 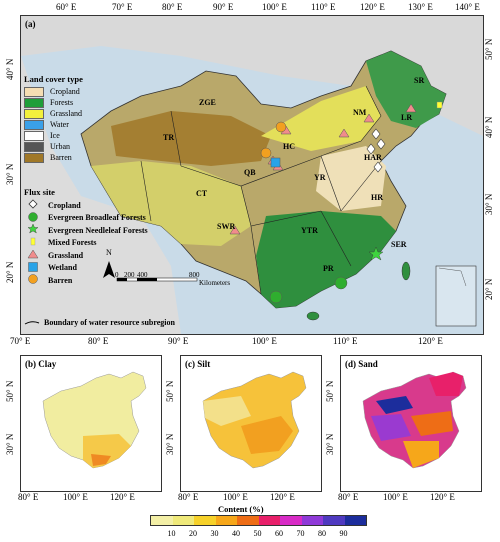 I want to click on land-cover-item: Ice, so click(x=94, y=135).